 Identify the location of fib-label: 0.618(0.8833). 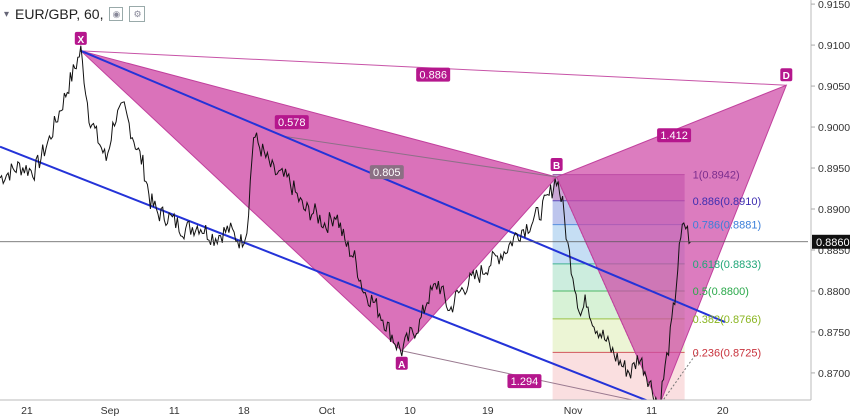
(727, 265).